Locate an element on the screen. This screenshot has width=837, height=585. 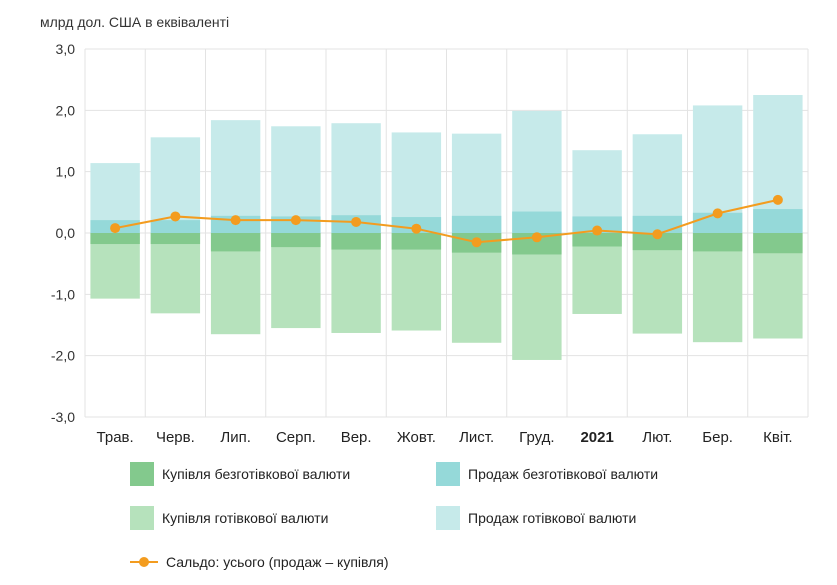
y-tick-label: 2,0 is located at coordinates (66, 110).